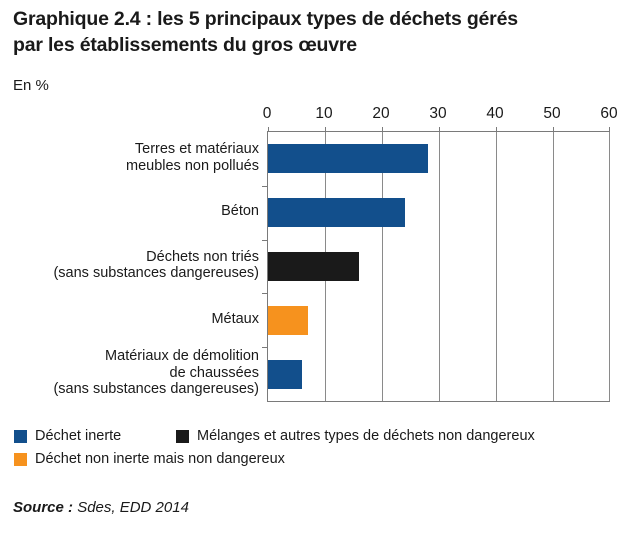 The width and height of the screenshot is (639, 539). I want to click on legend-item-non-inerte: Déchet non inerte mais non dangereux, so click(149, 459).